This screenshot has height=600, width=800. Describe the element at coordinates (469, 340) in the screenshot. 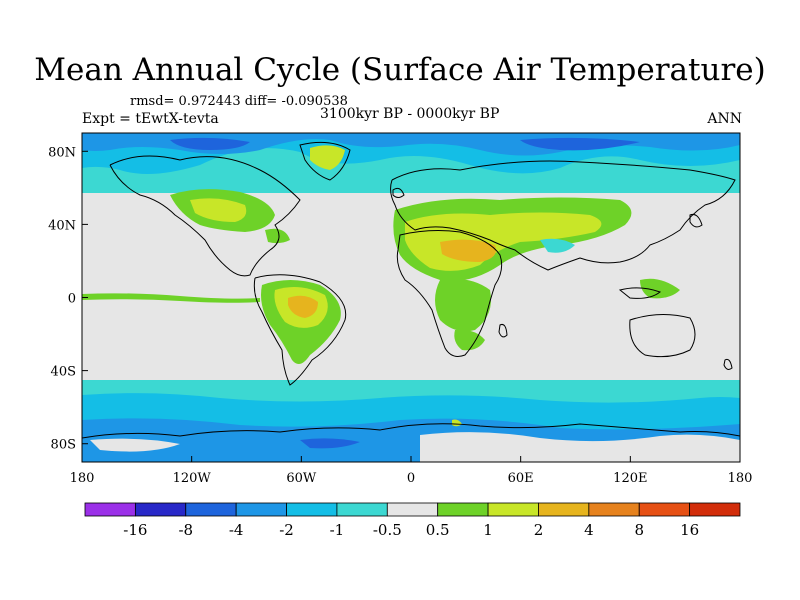

I see `southern-africa-green` at that location.